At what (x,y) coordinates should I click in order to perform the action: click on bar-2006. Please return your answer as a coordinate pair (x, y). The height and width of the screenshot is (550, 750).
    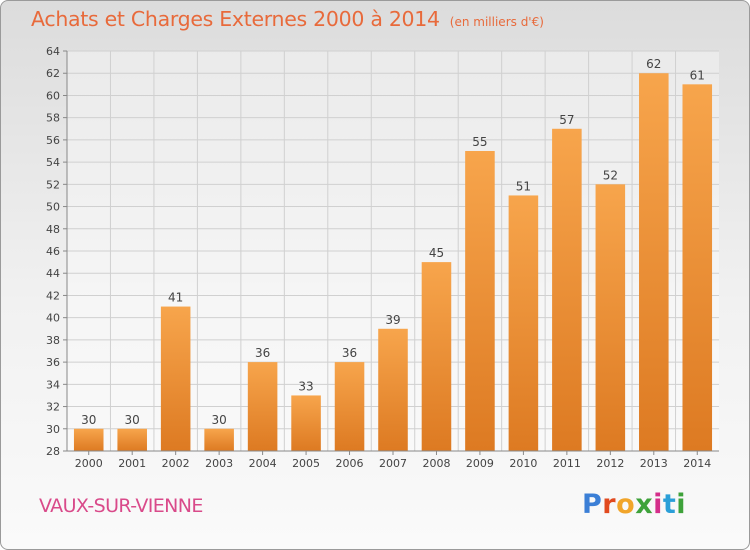
    Looking at the image, I should click on (349, 406).